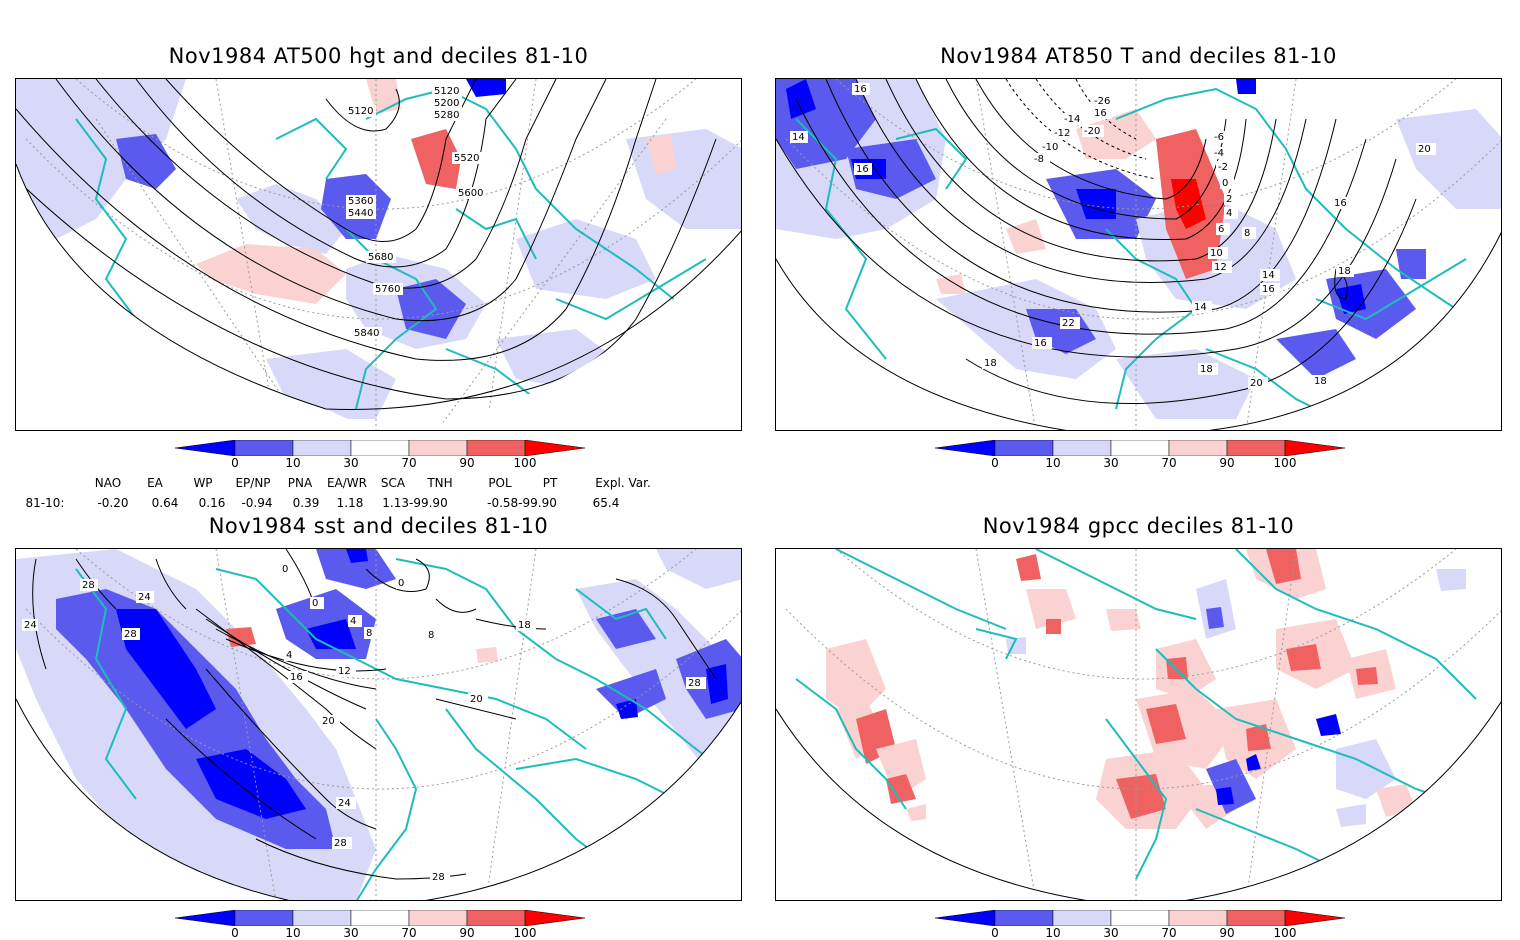 The width and height of the screenshot is (1520, 940). Describe the element at coordinates (1200, 307) in the screenshot. I see `svg-text: 14` at that location.